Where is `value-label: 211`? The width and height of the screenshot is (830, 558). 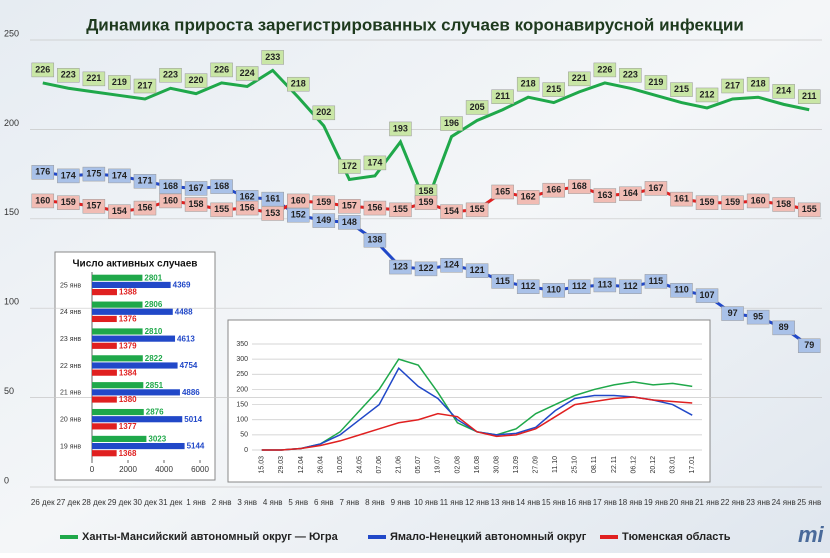
value-label: 211 is located at coordinates (809, 96).